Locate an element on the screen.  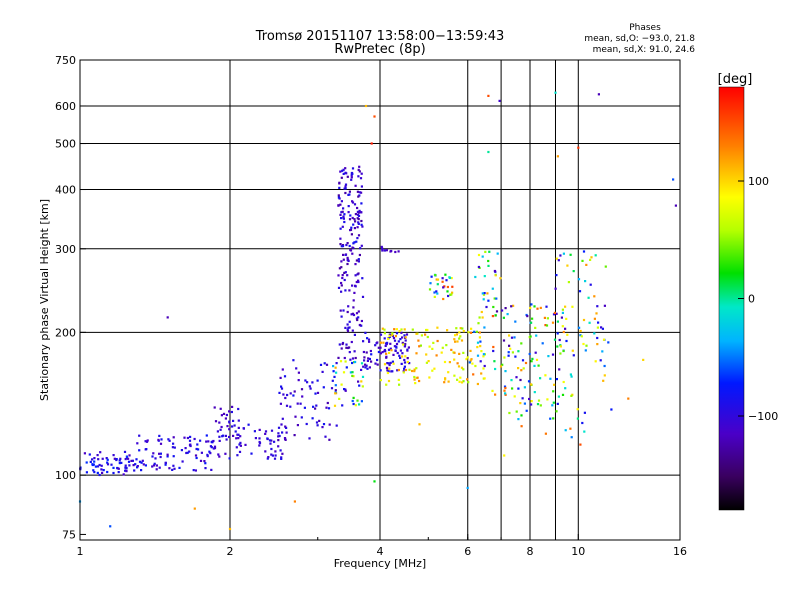
y-tick-label: 500 is located at coordinates (65, 144).